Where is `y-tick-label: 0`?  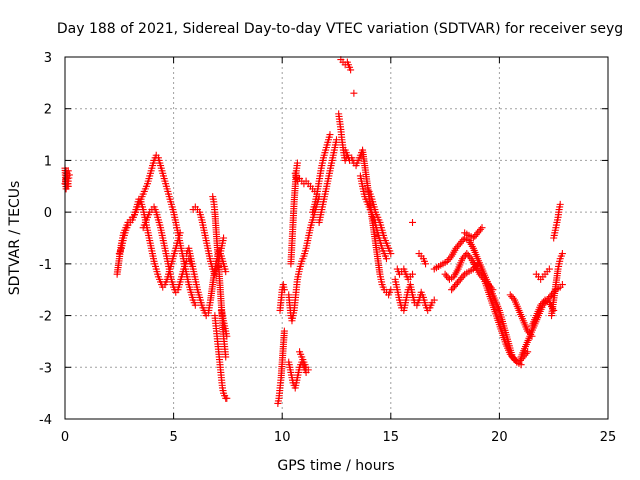 y-tick-label: 0 is located at coordinates (48, 213).